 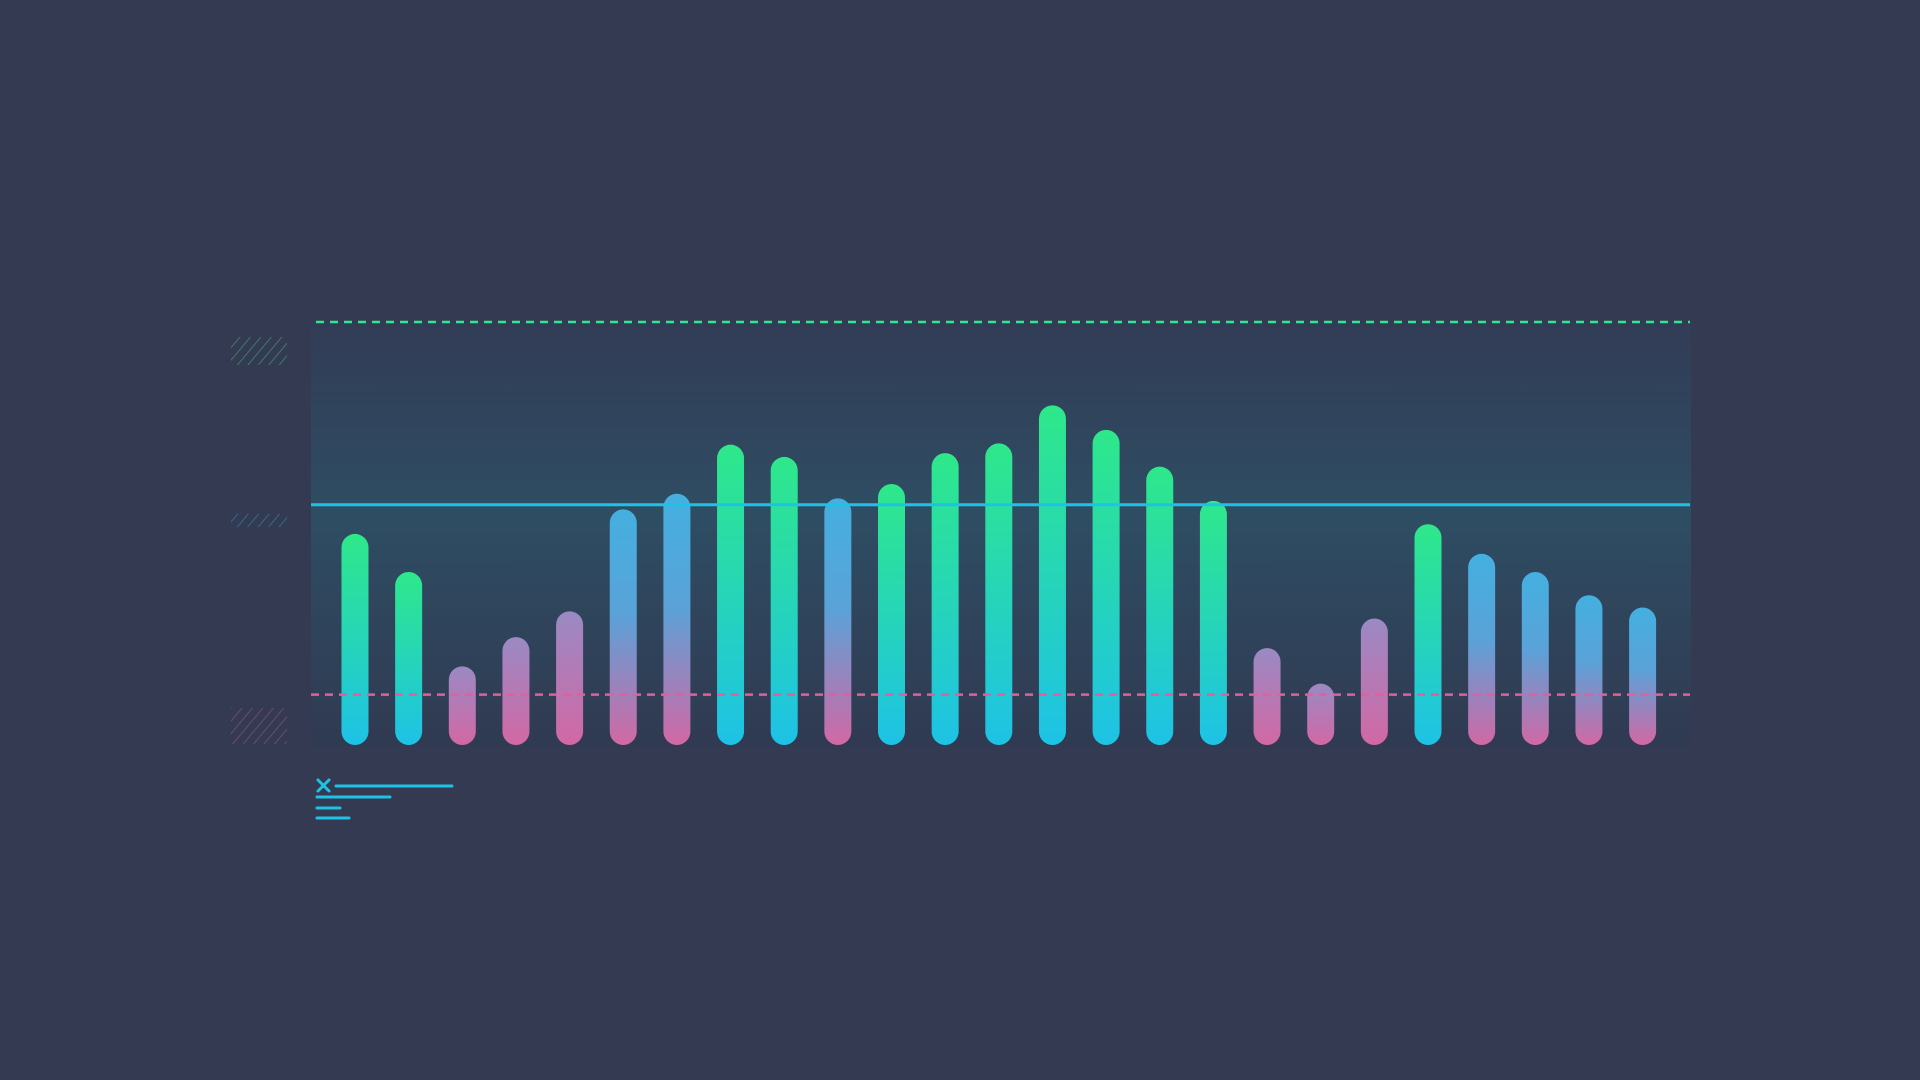 I want to click on middle-hatch-marker, so click(x=259, y=520).